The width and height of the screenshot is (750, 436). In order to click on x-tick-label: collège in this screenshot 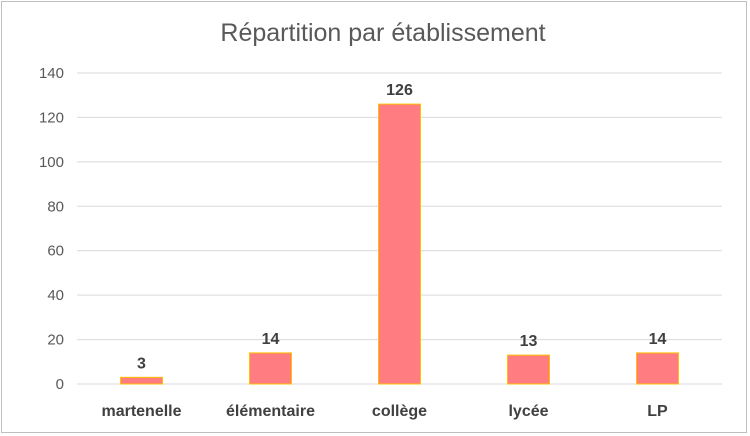, I will do `click(399, 411)`.